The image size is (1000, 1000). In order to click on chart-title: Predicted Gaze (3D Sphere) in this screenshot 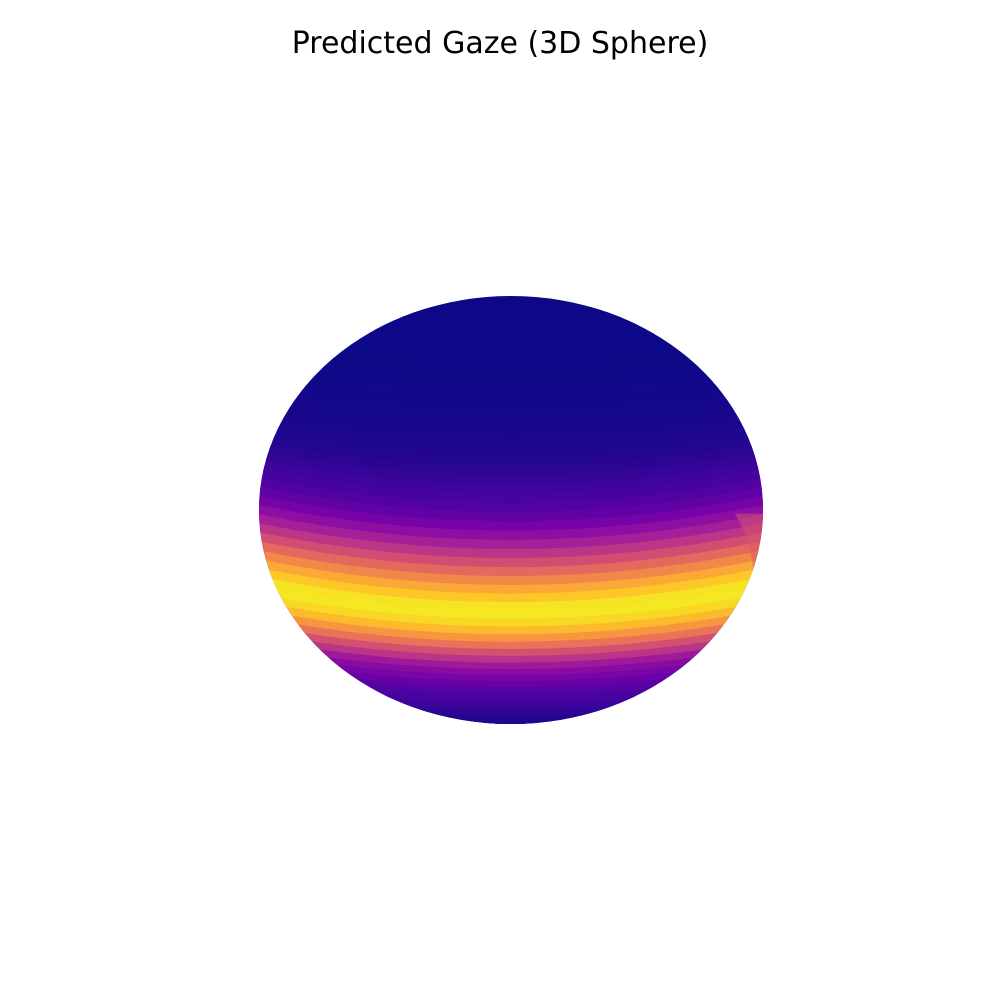, I will do `click(500, 43)`.